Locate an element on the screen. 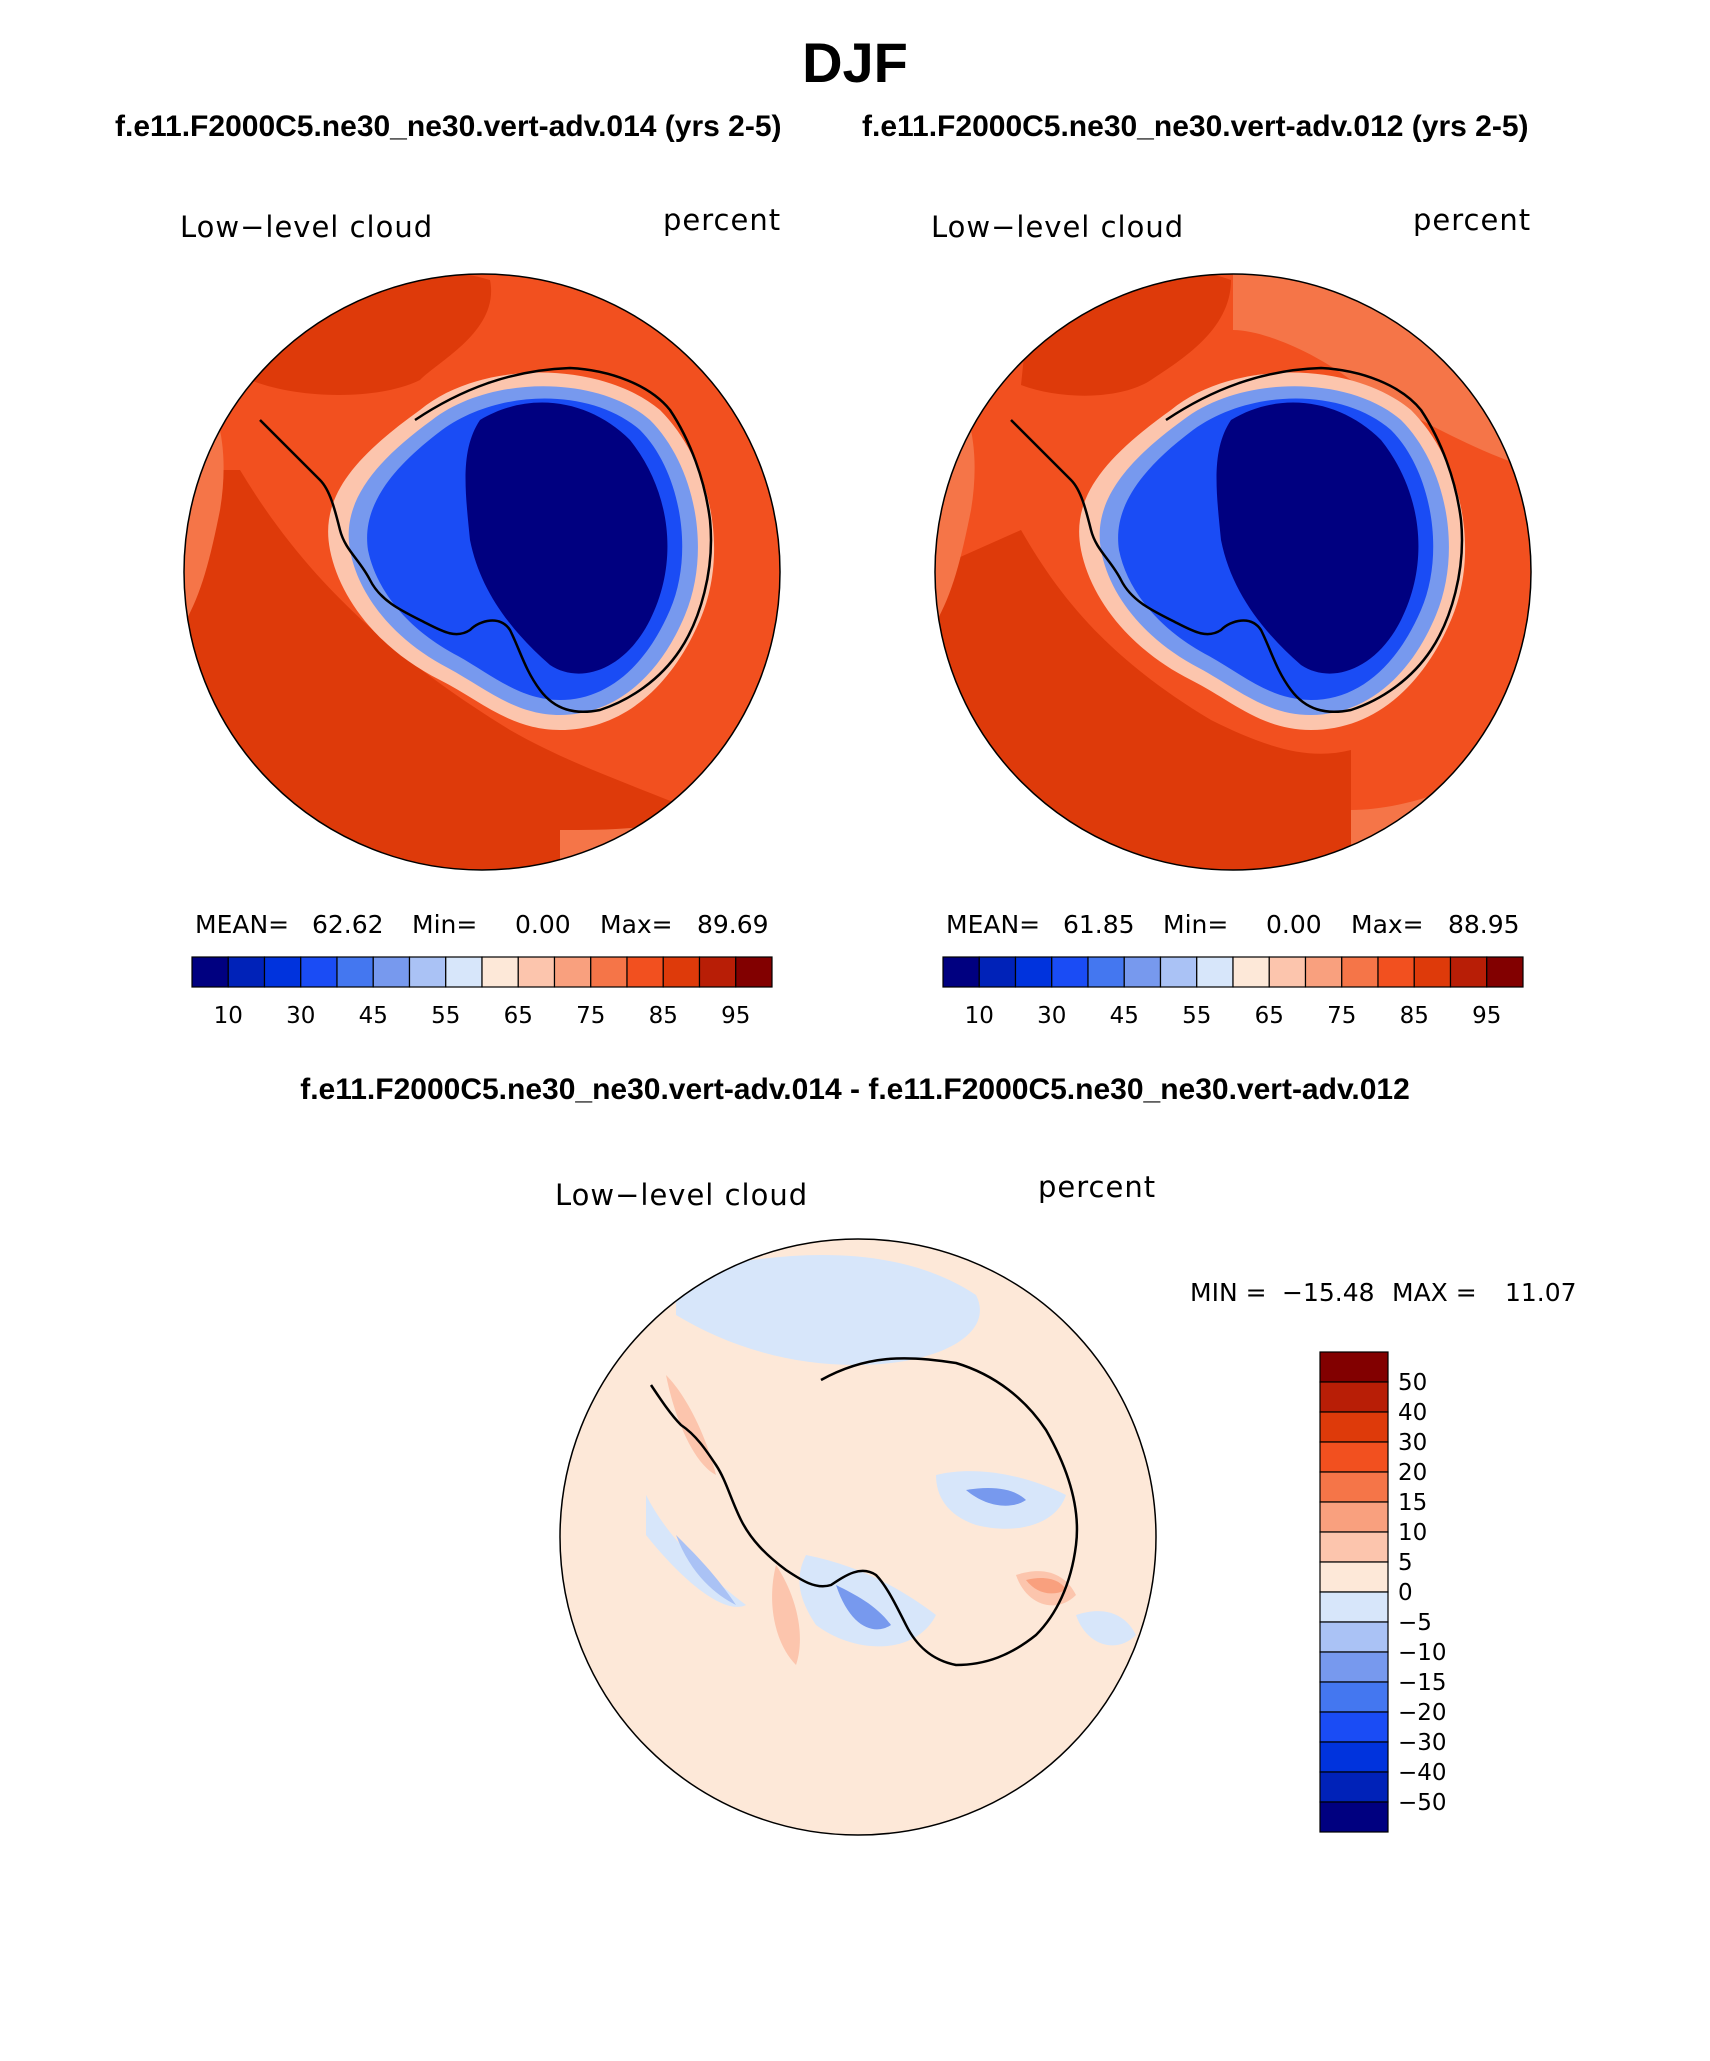 The height and width of the screenshot is (2061, 1710). panel-1-mean-value: 62.62 is located at coordinates (348, 924).